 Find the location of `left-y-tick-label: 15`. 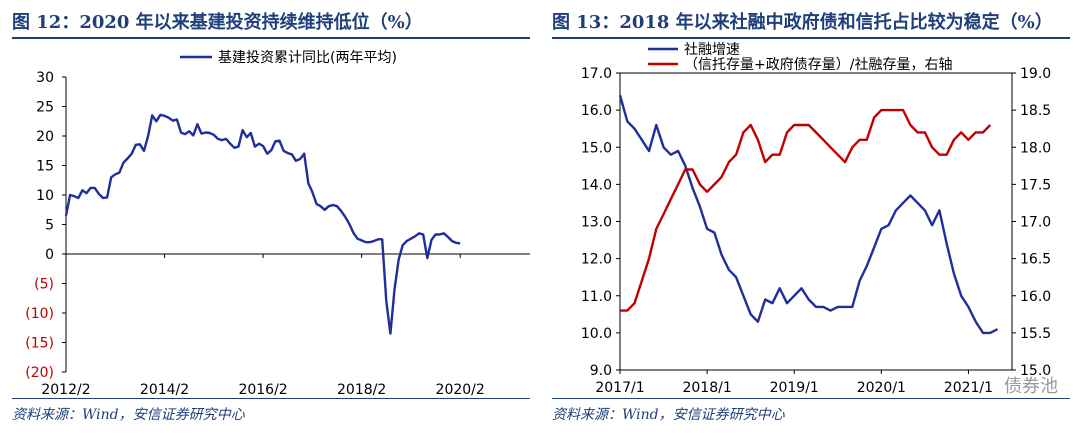

left-y-tick-label: 15 is located at coordinates (45, 167).